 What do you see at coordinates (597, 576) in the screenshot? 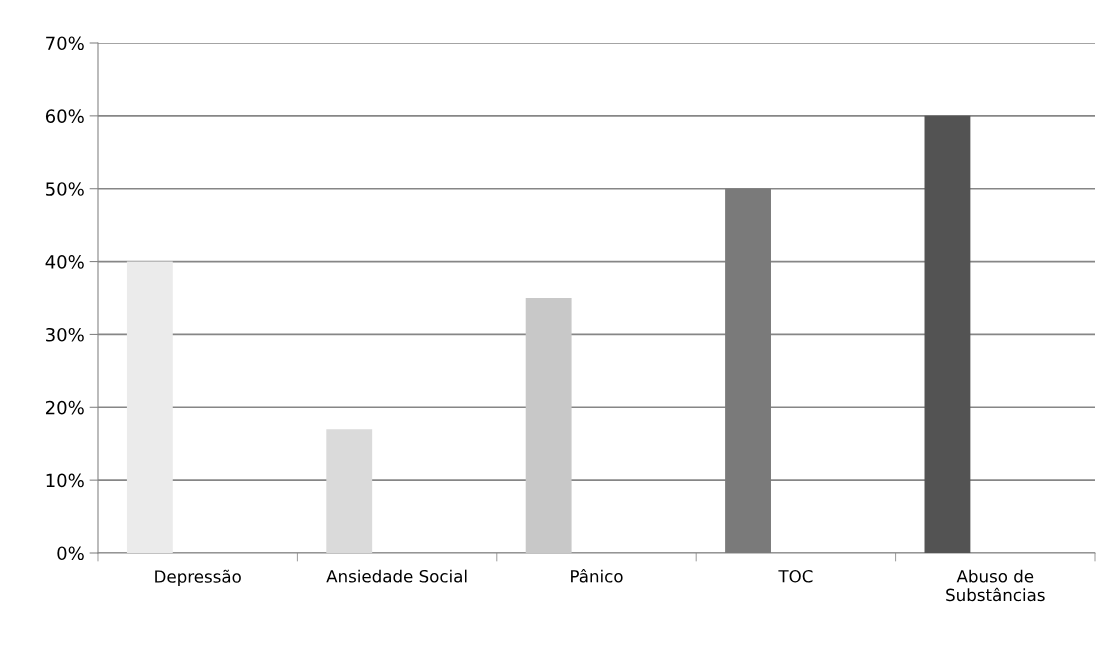
I see `x-tick-label: Pânico` at bounding box center [597, 576].